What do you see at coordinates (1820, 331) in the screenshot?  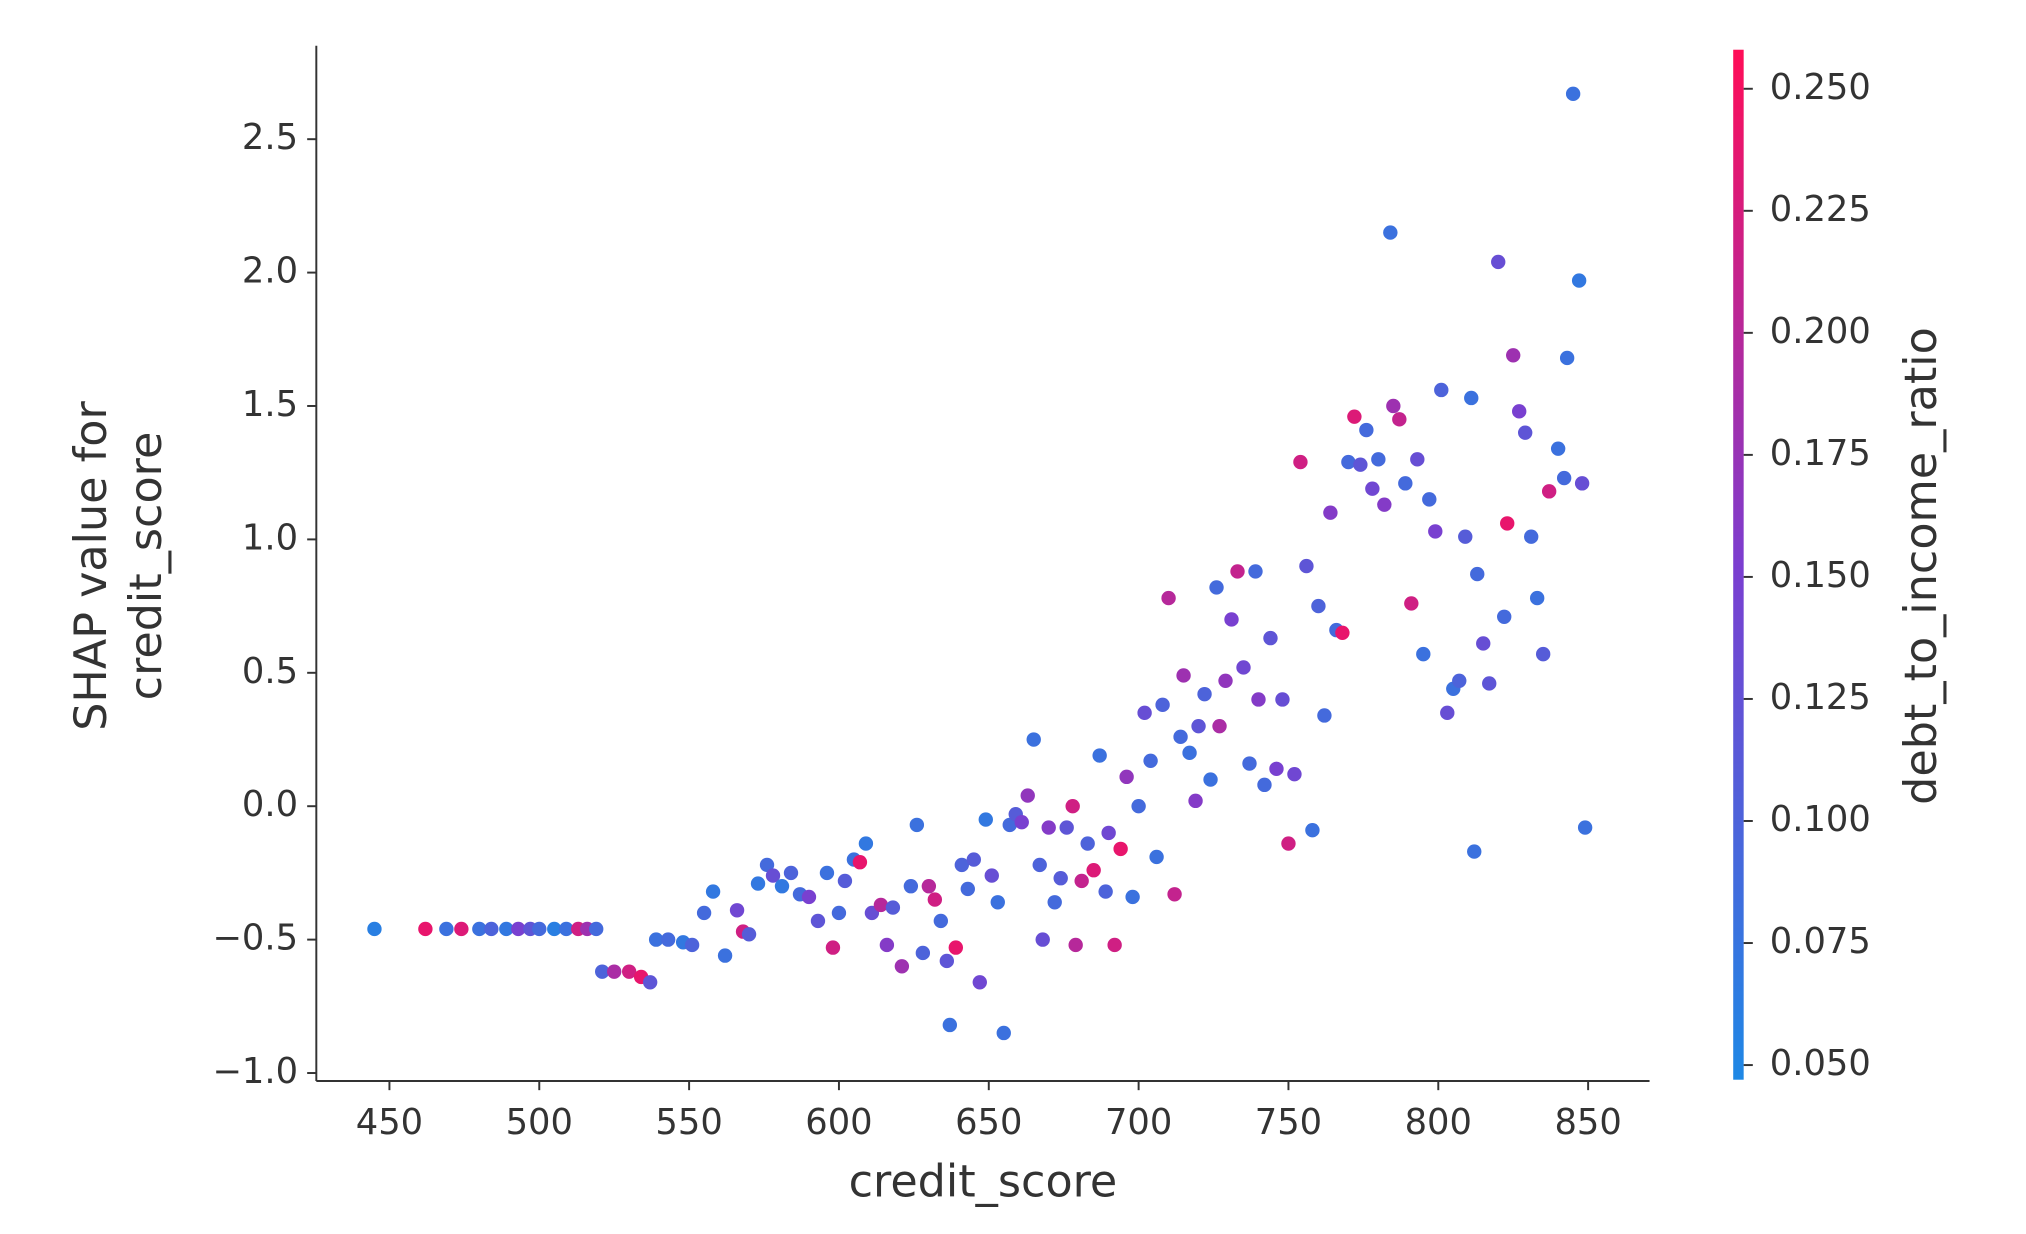 I see `colorbar-tick-label: 0.200` at bounding box center [1820, 331].